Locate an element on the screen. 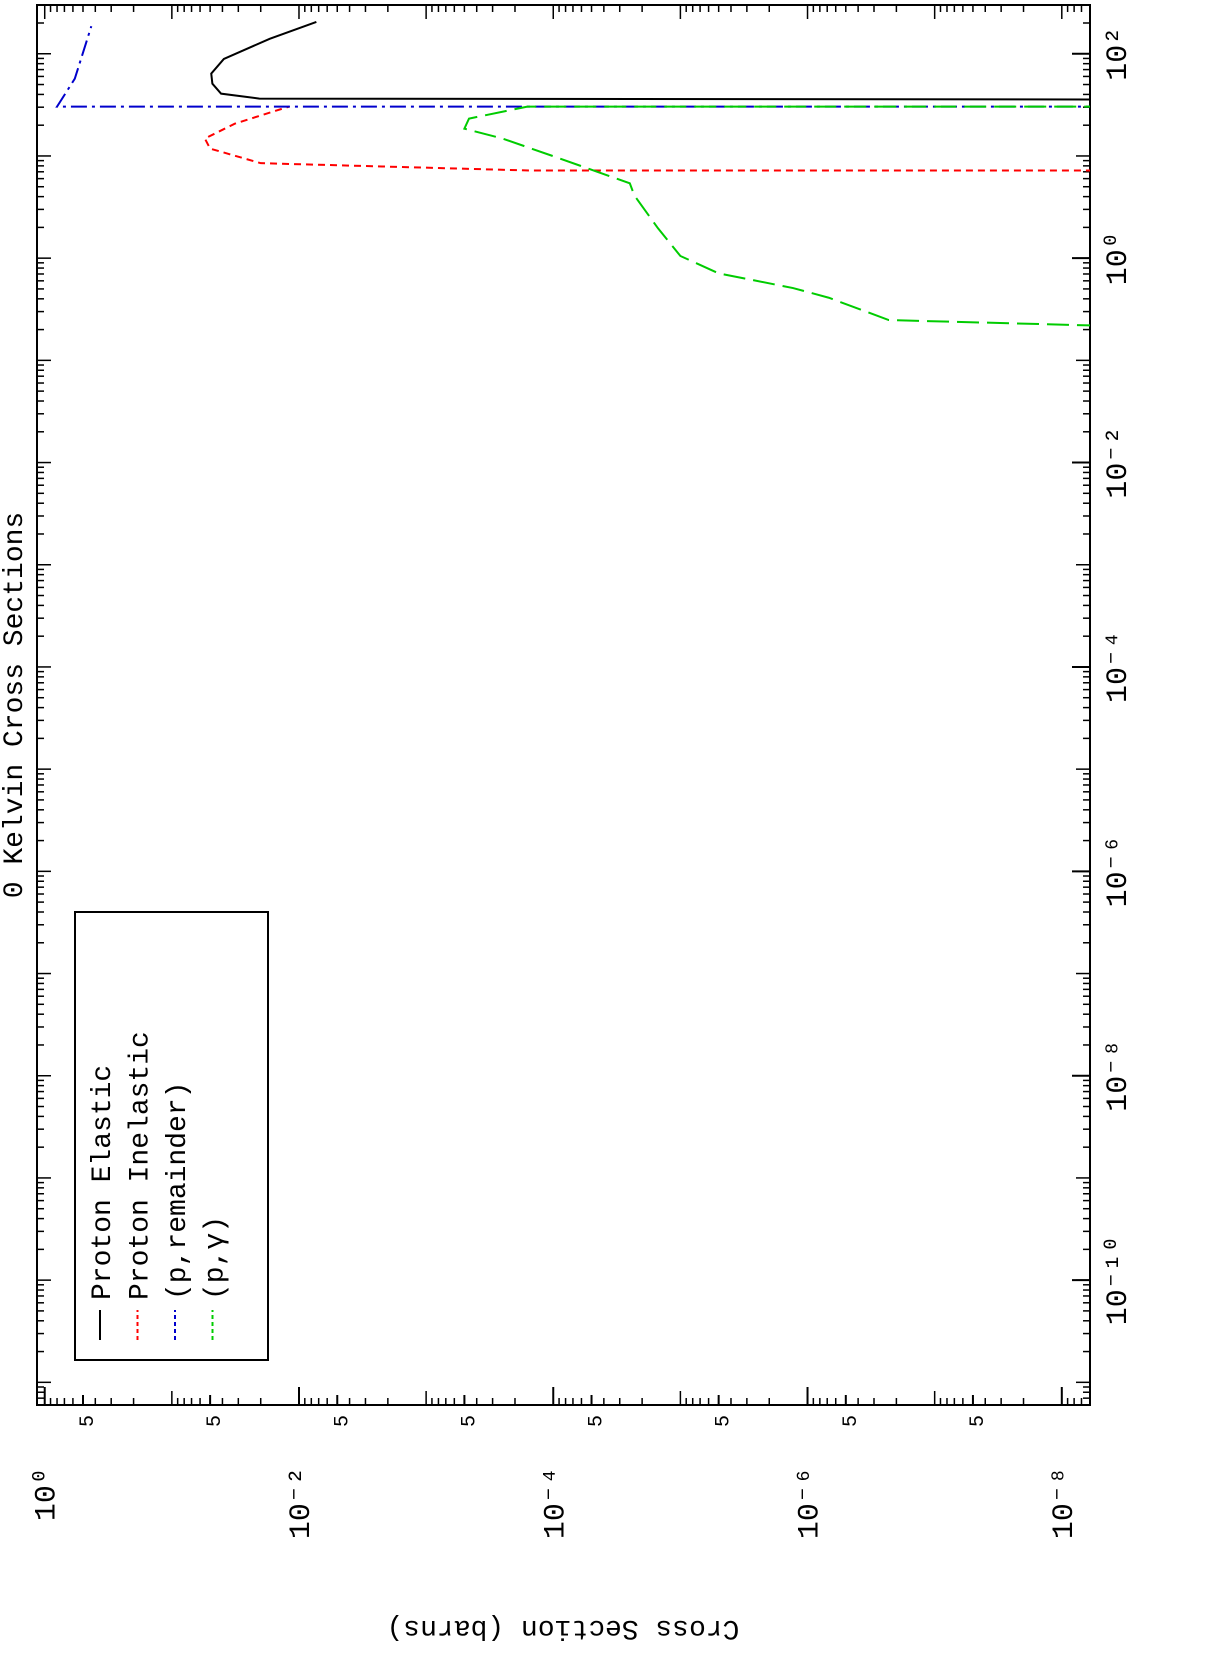 The height and width of the screenshot is (1669, 1225). y-tick-label: 10⁻⁴ is located at coordinates (556, 1503).